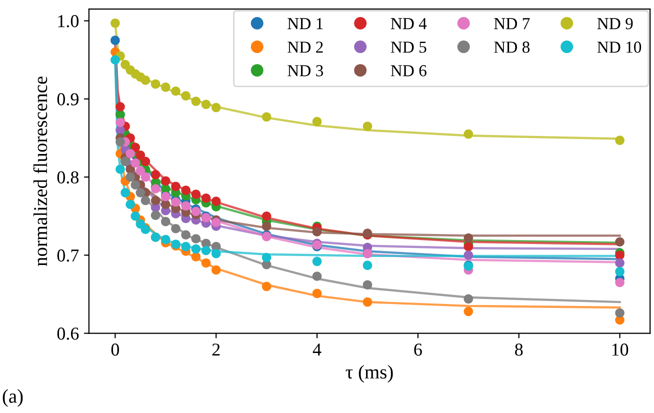  What do you see at coordinates (12, 398) in the screenshot?
I see `text: (a)` at bounding box center [12, 398].